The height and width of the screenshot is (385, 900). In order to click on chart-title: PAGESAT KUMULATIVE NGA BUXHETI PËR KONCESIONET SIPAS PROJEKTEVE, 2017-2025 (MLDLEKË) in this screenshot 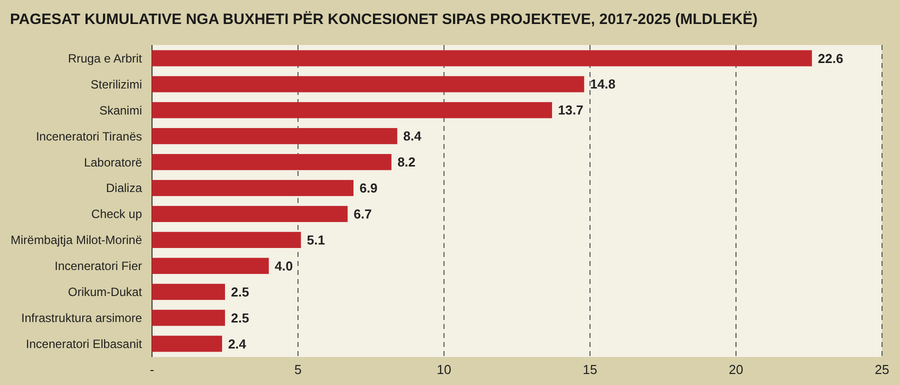, I will do `click(384, 19)`.